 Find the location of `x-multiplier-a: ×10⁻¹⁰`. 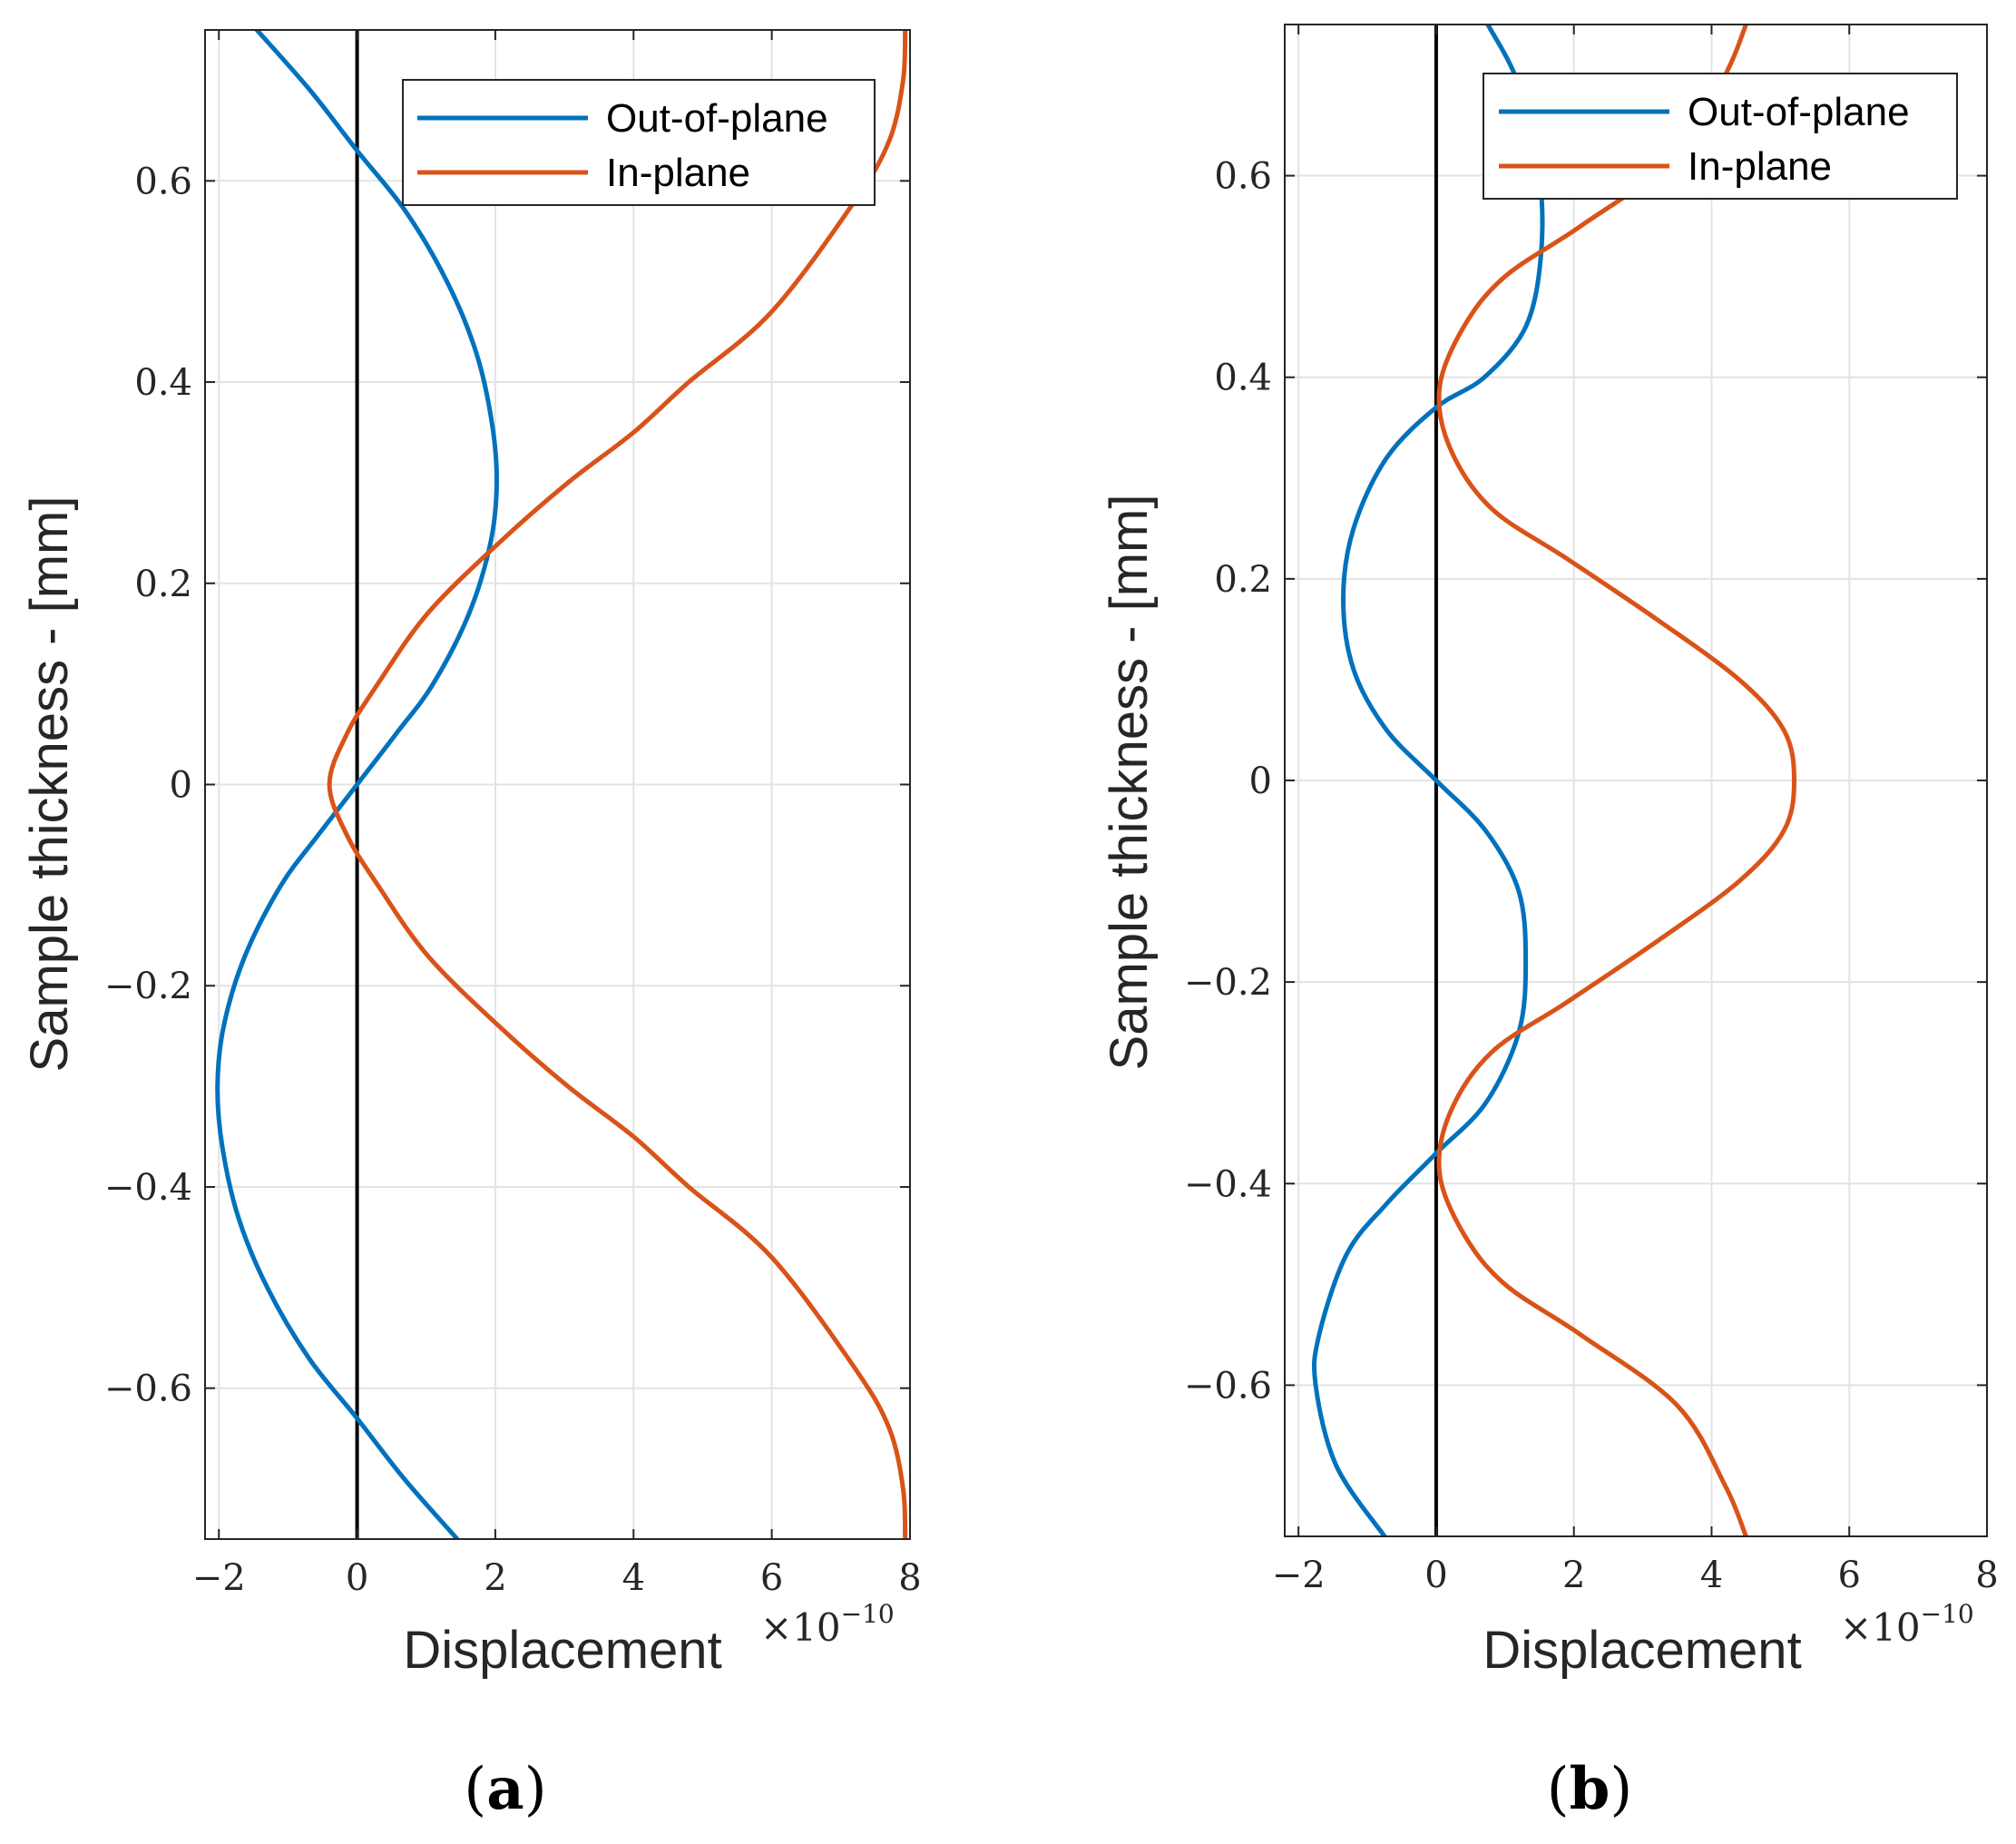

x-multiplier-a: ×10⁻¹⁰ is located at coordinates (828, 1624).